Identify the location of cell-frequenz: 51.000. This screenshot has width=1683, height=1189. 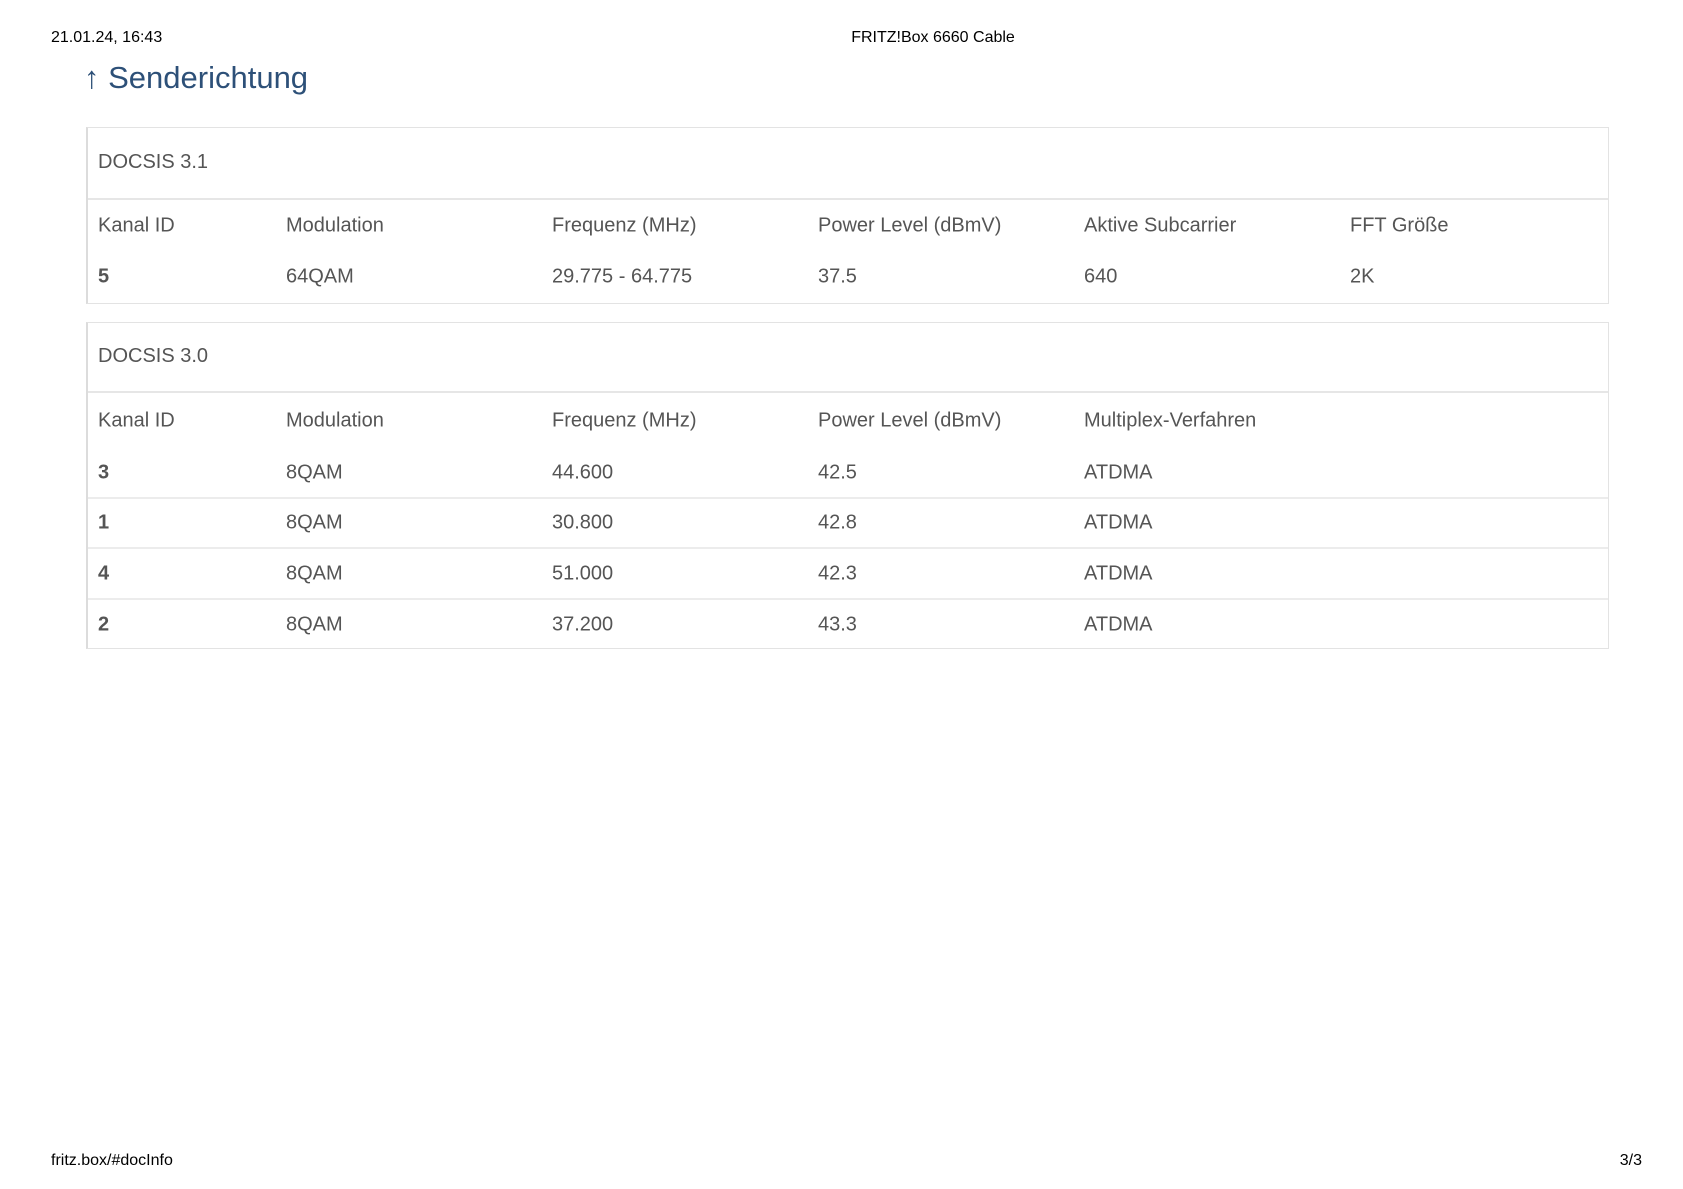
(583, 573).